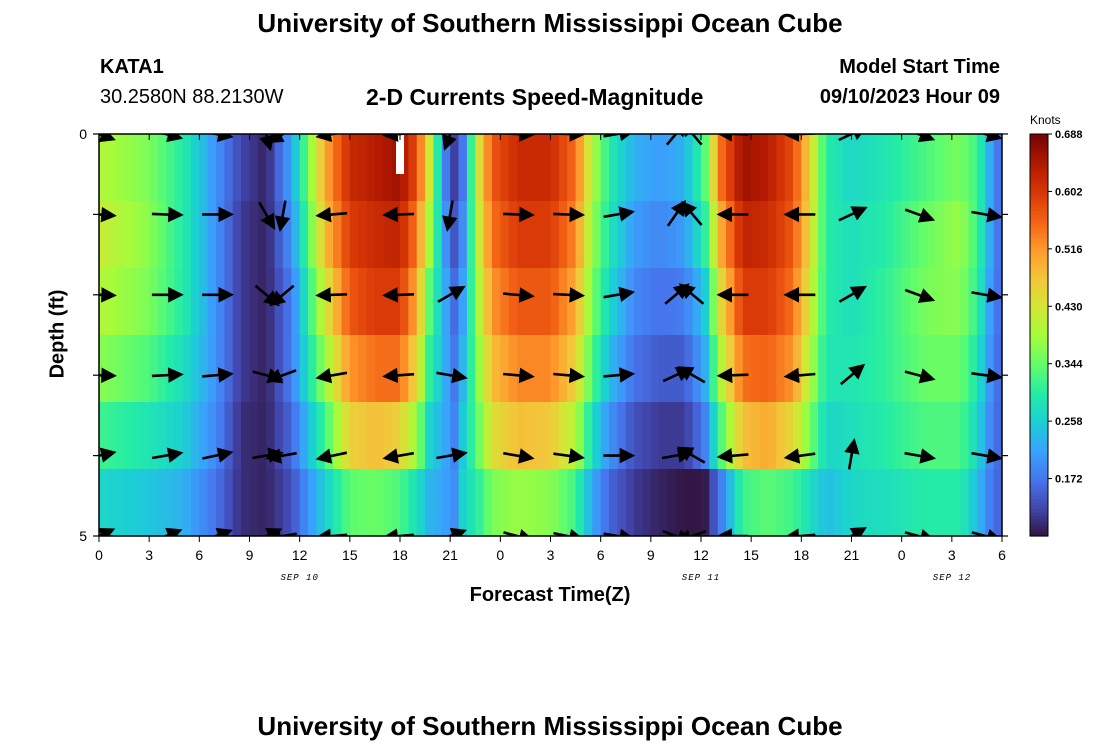 This screenshot has width=1100, height=750. Describe the element at coordinates (852, 555) in the screenshot. I see `x-tick-label: 21` at that location.